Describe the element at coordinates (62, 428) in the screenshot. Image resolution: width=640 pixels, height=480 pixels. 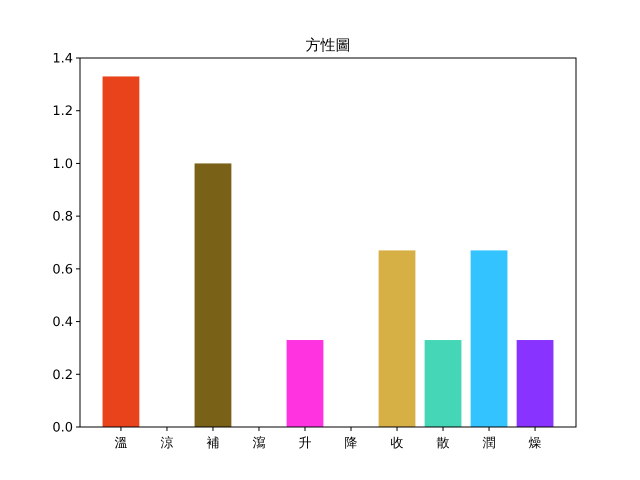
I see `y-tick-label: 0.0` at that location.